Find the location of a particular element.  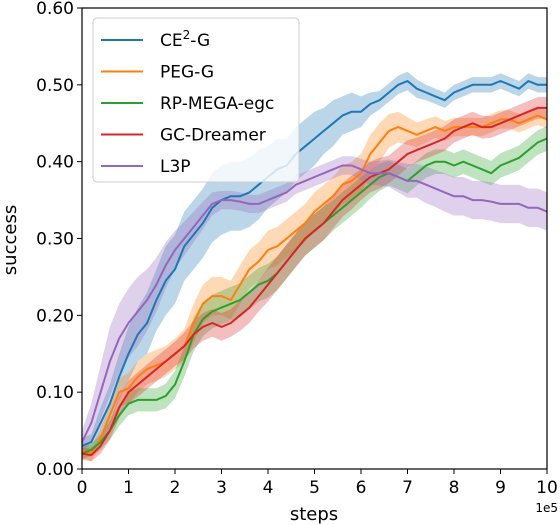

y-tick-label: 0.60 is located at coordinates (55, 9).